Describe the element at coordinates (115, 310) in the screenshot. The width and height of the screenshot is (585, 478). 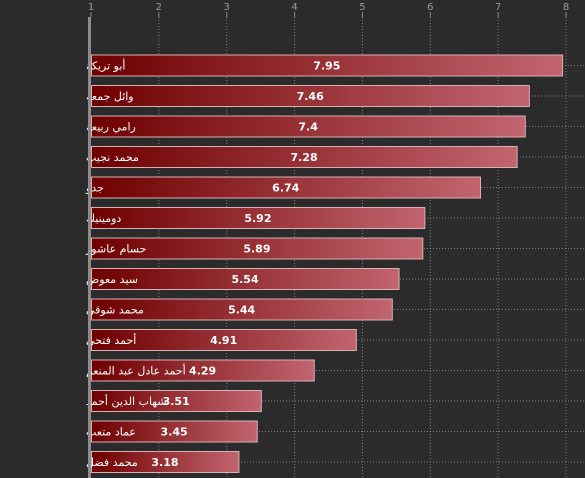
I see `category-label: محمد شوقي` at that location.